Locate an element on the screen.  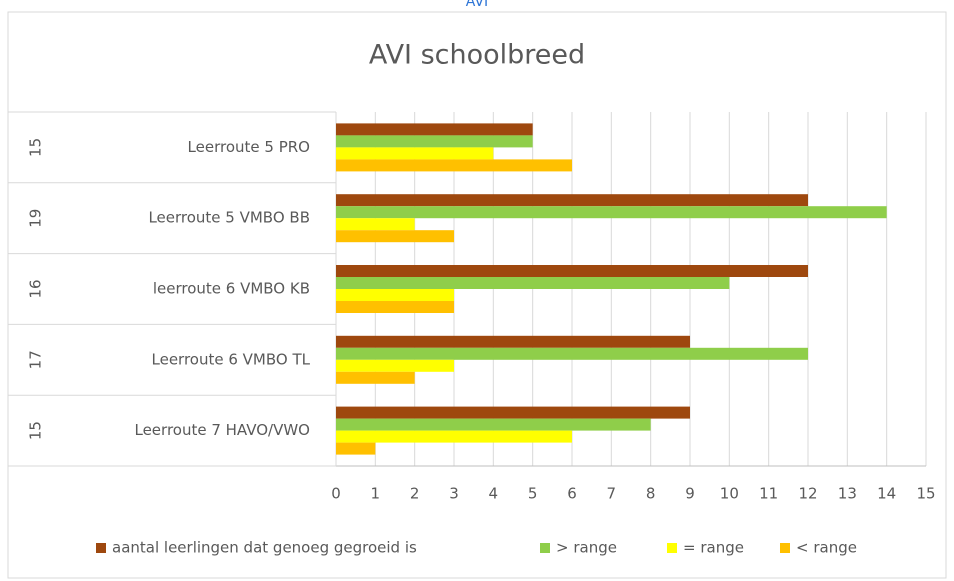
legend-label: aantal leerlingen dat genoeg gegroeid is is located at coordinates (264, 548).